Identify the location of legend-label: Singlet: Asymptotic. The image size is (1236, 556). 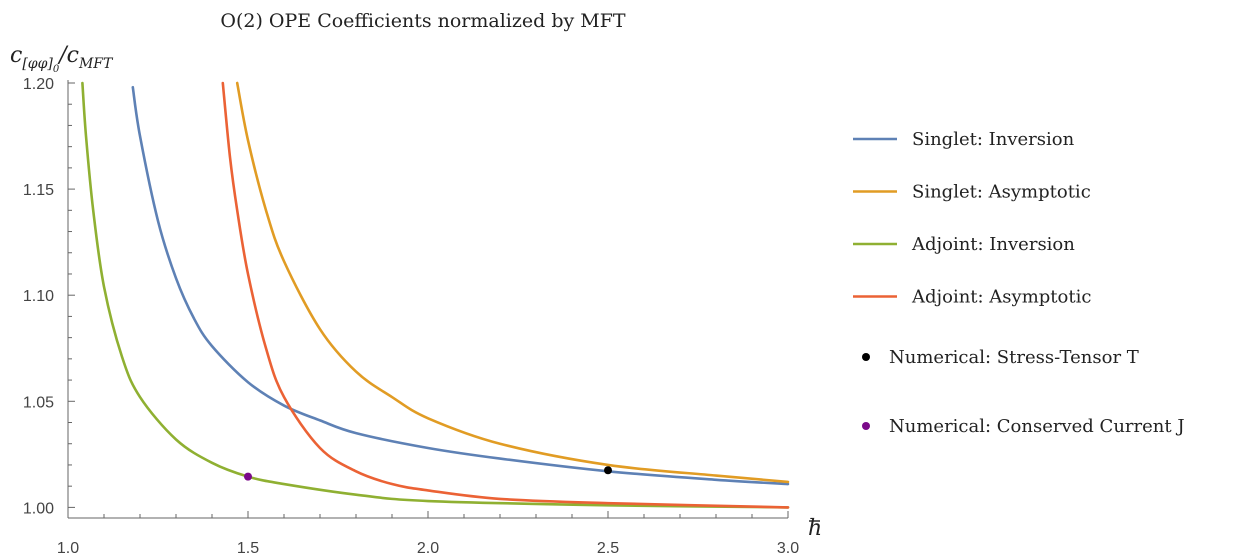
(1001, 192).